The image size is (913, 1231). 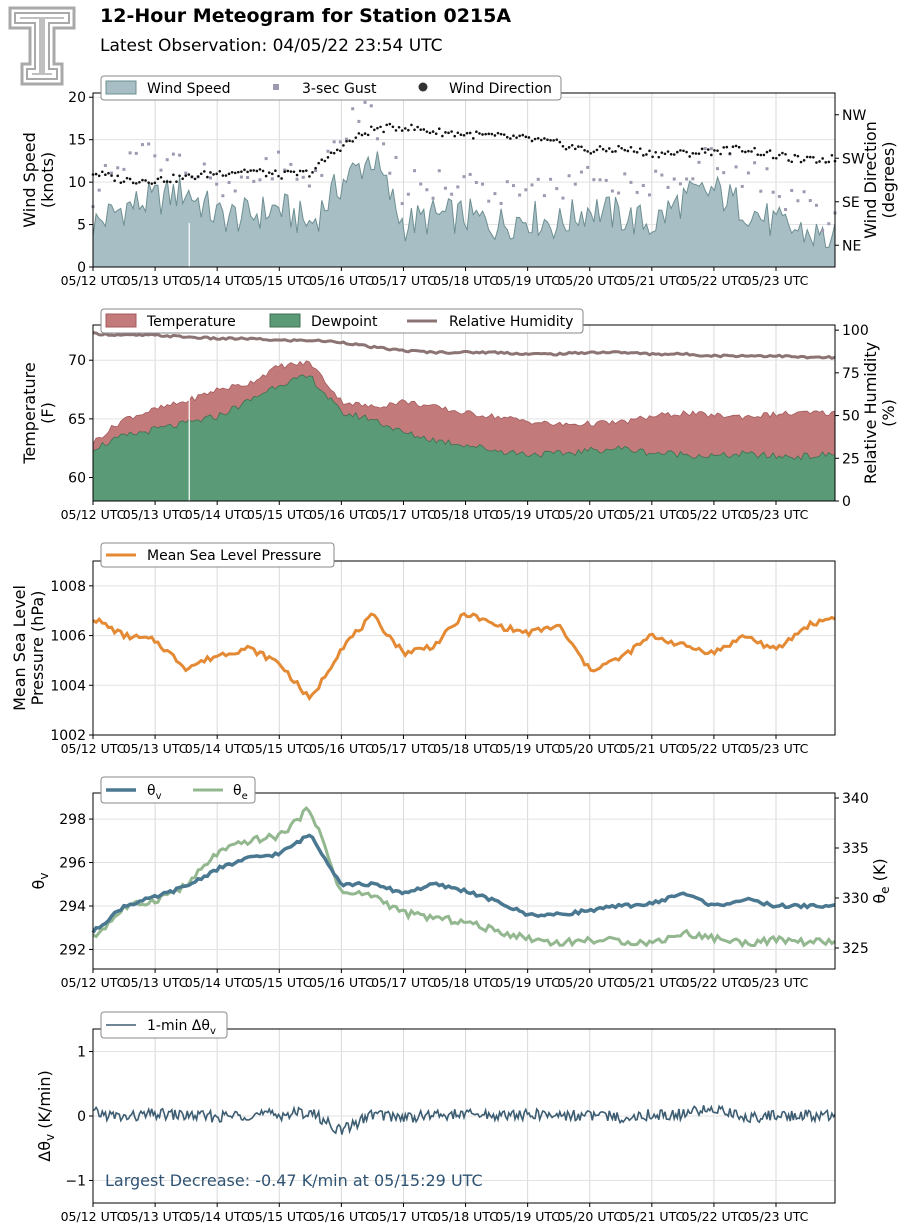 What do you see at coordinates (217, 1216) in the screenshot?
I see `x-tick-label: 05/14 UTC` at bounding box center [217, 1216].